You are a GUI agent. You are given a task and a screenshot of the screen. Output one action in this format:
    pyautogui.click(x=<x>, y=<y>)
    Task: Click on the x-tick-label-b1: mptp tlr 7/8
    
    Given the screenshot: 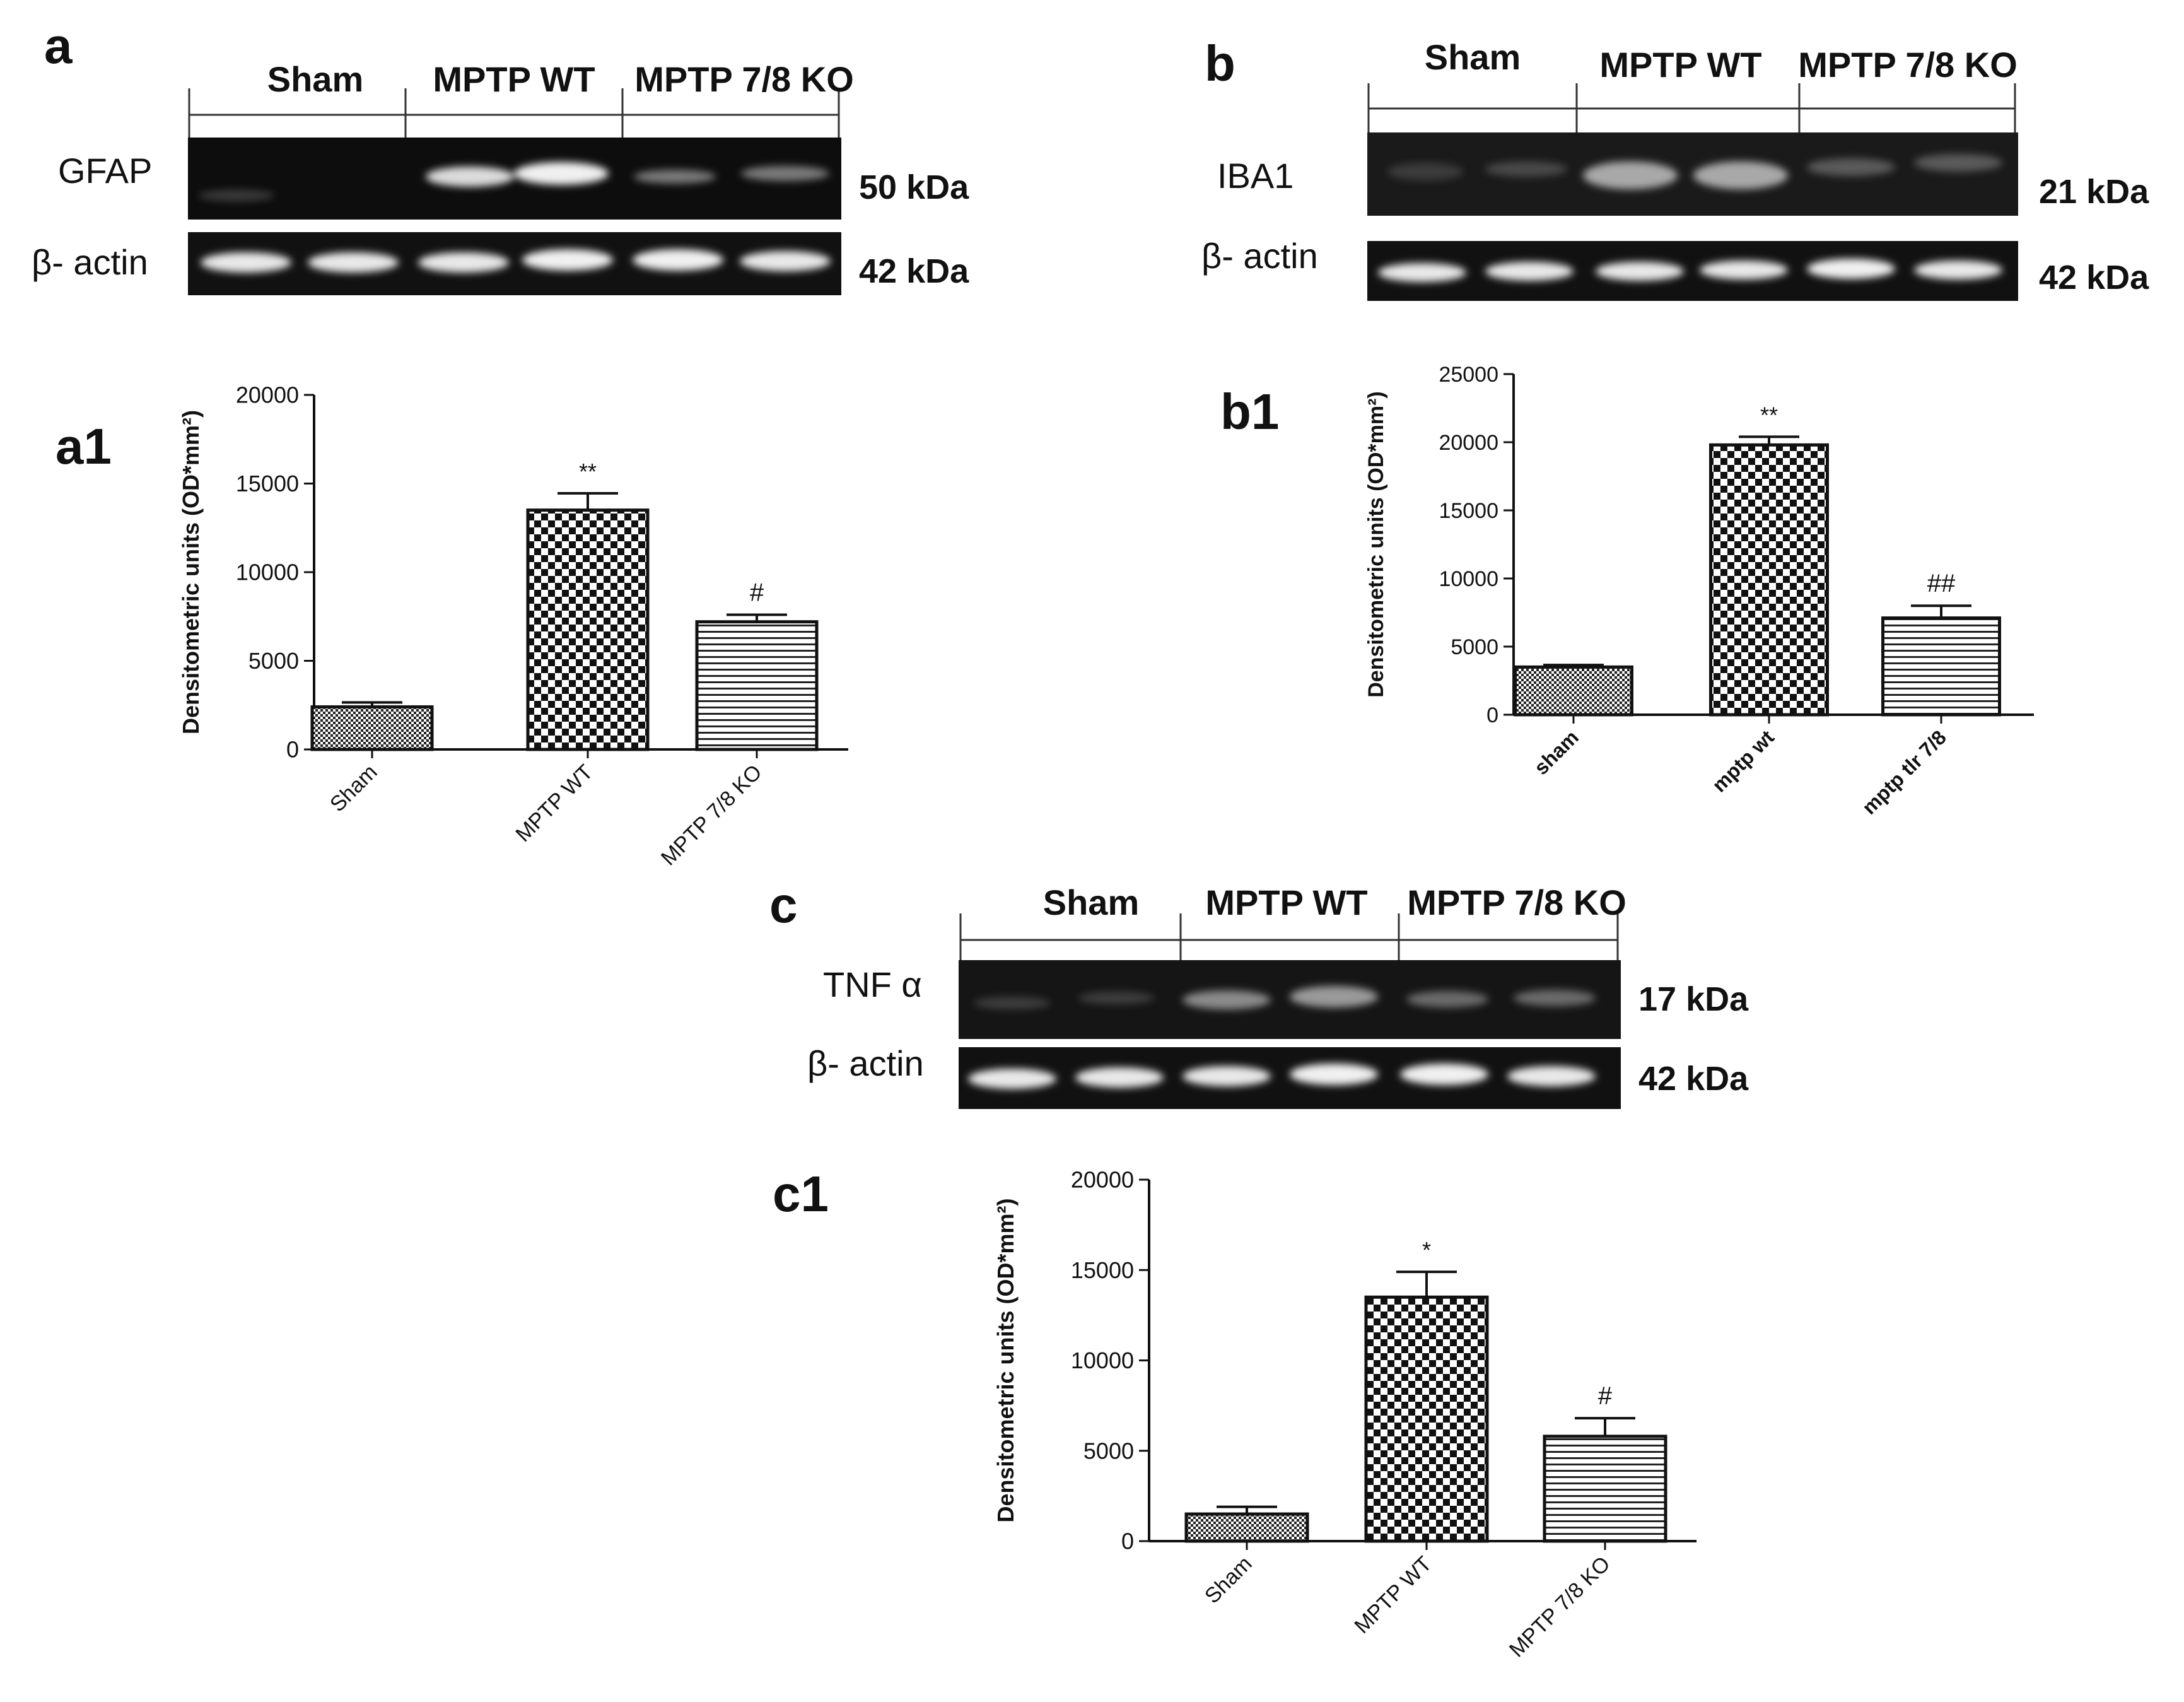 What is the action you would take?
    pyautogui.click(x=1904, y=772)
    